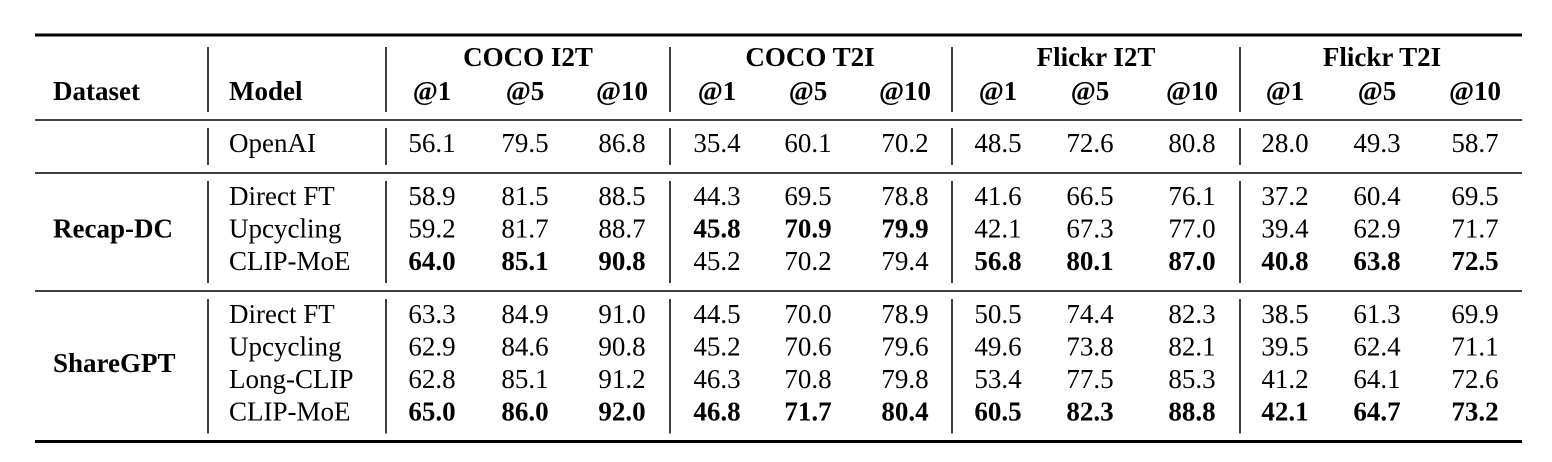 This screenshot has width=1552, height=462. Describe the element at coordinates (431, 143) in the screenshot. I see `value-cell: 56.1` at that location.